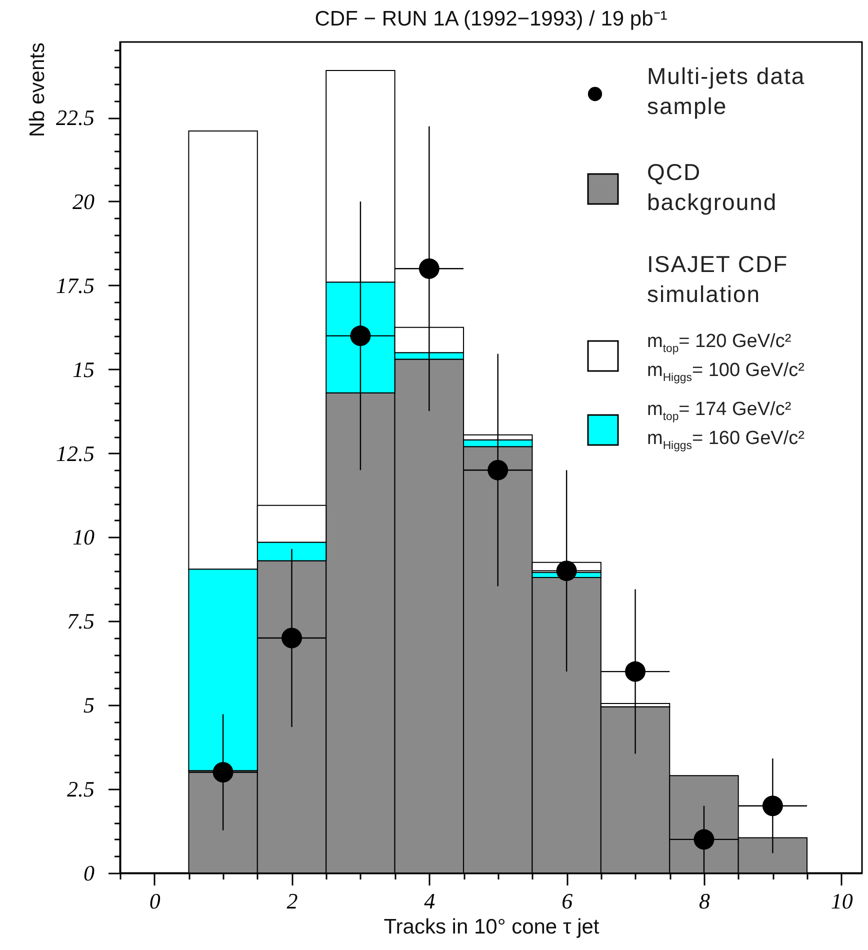  What do you see at coordinates (430, 901) in the screenshot?
I see `x-tick-label: 4` at bounding box center [430, 901].